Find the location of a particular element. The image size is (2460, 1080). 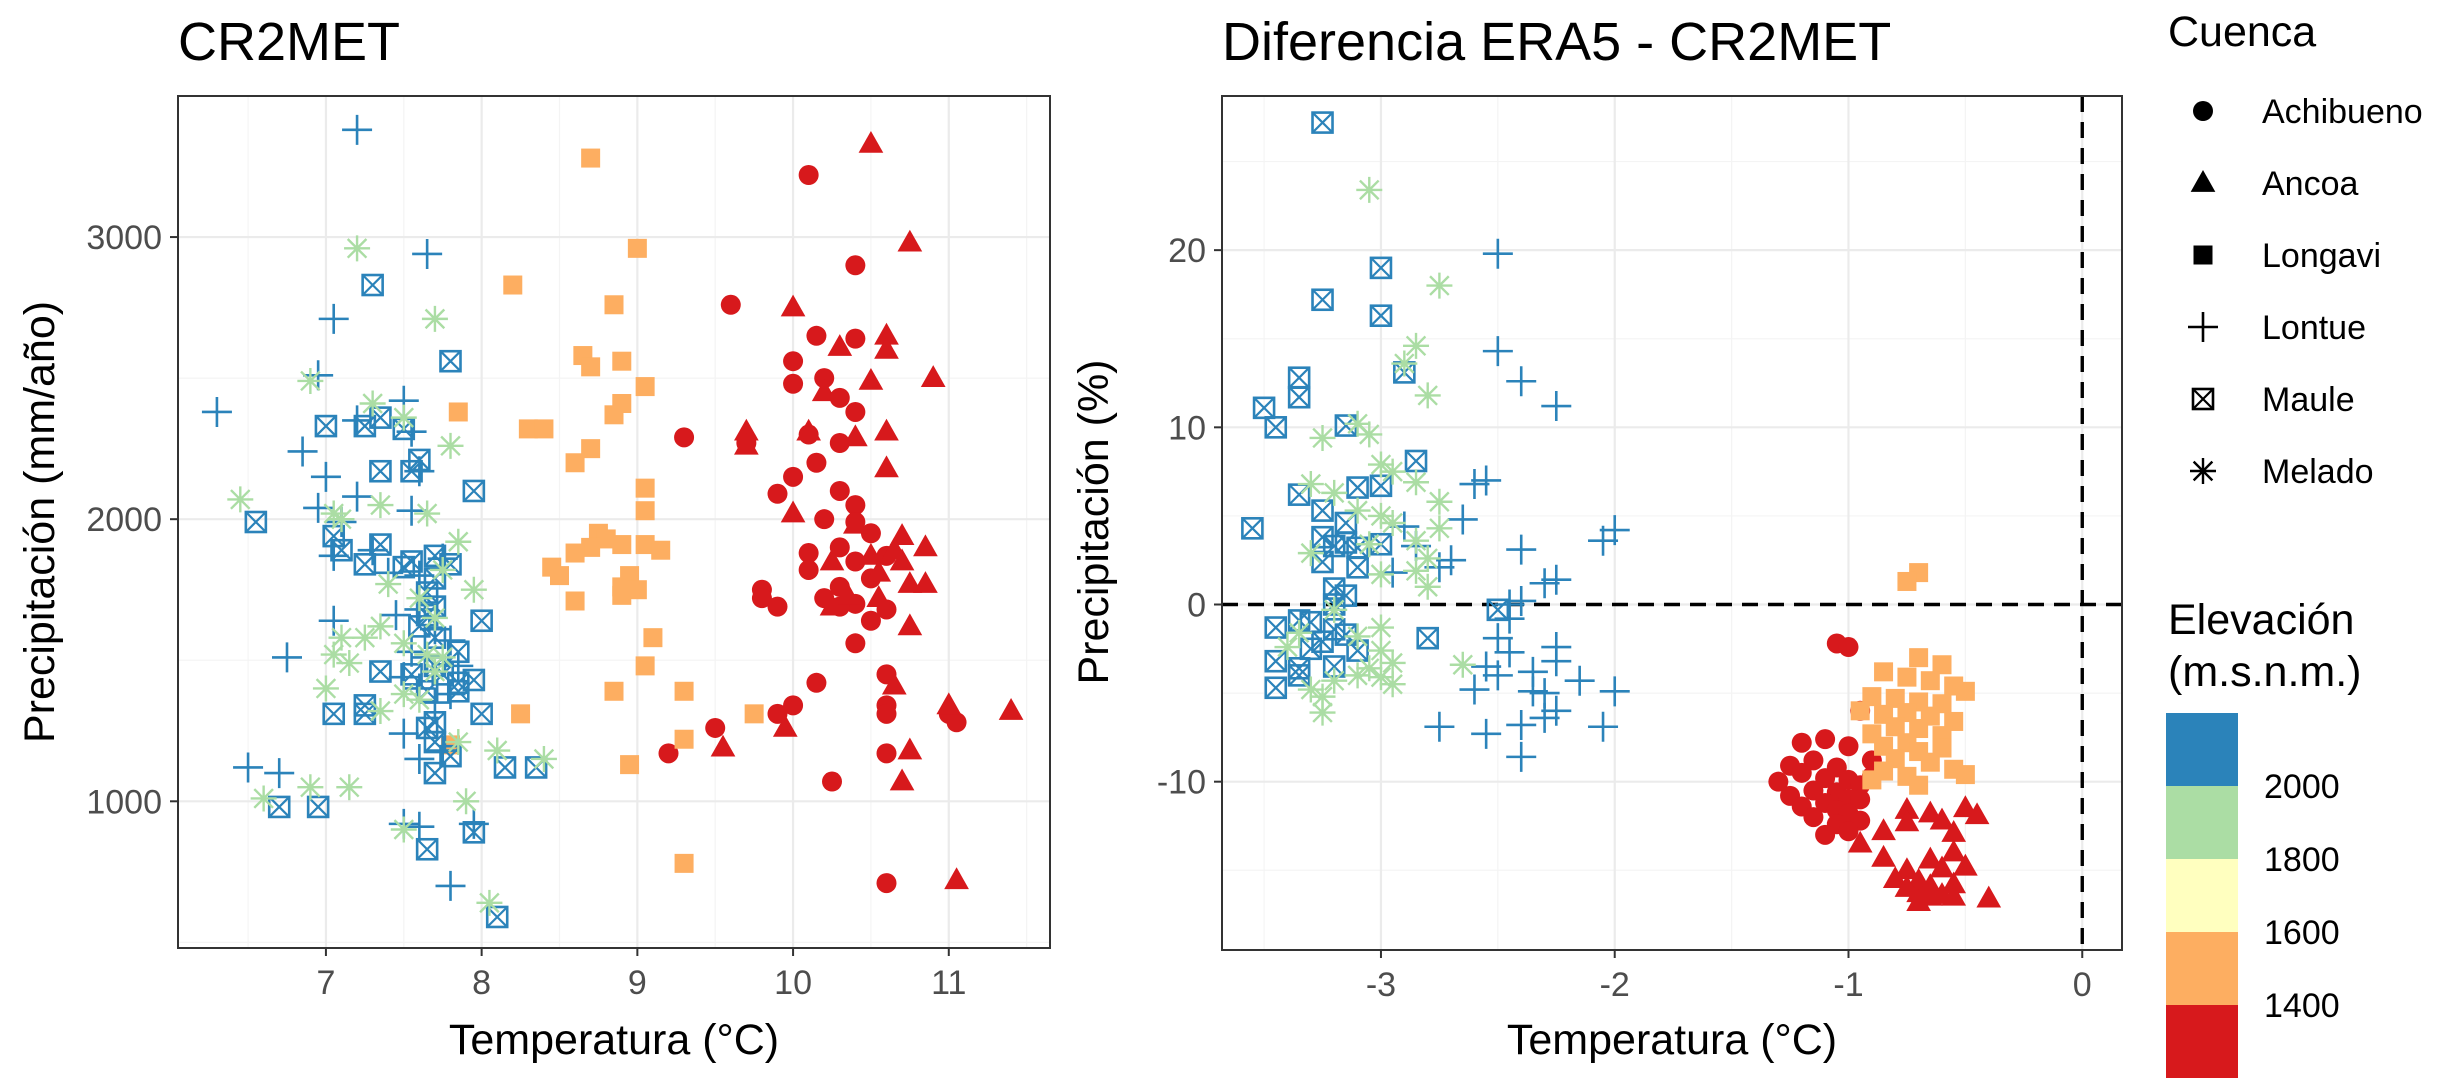

triangle-icon is located at coordinates (2203, 181).